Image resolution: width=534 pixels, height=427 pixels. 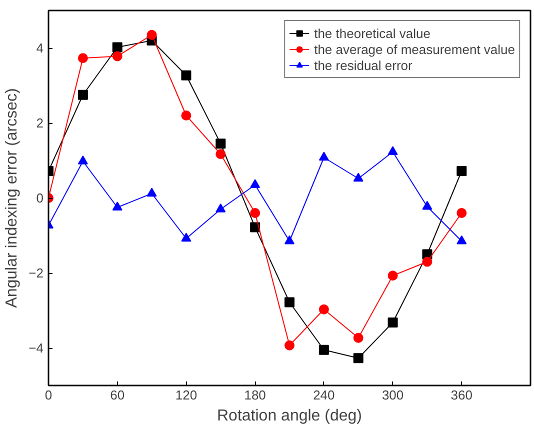 I want to click on x-tick-label: 360, so click(x=461, y=395).